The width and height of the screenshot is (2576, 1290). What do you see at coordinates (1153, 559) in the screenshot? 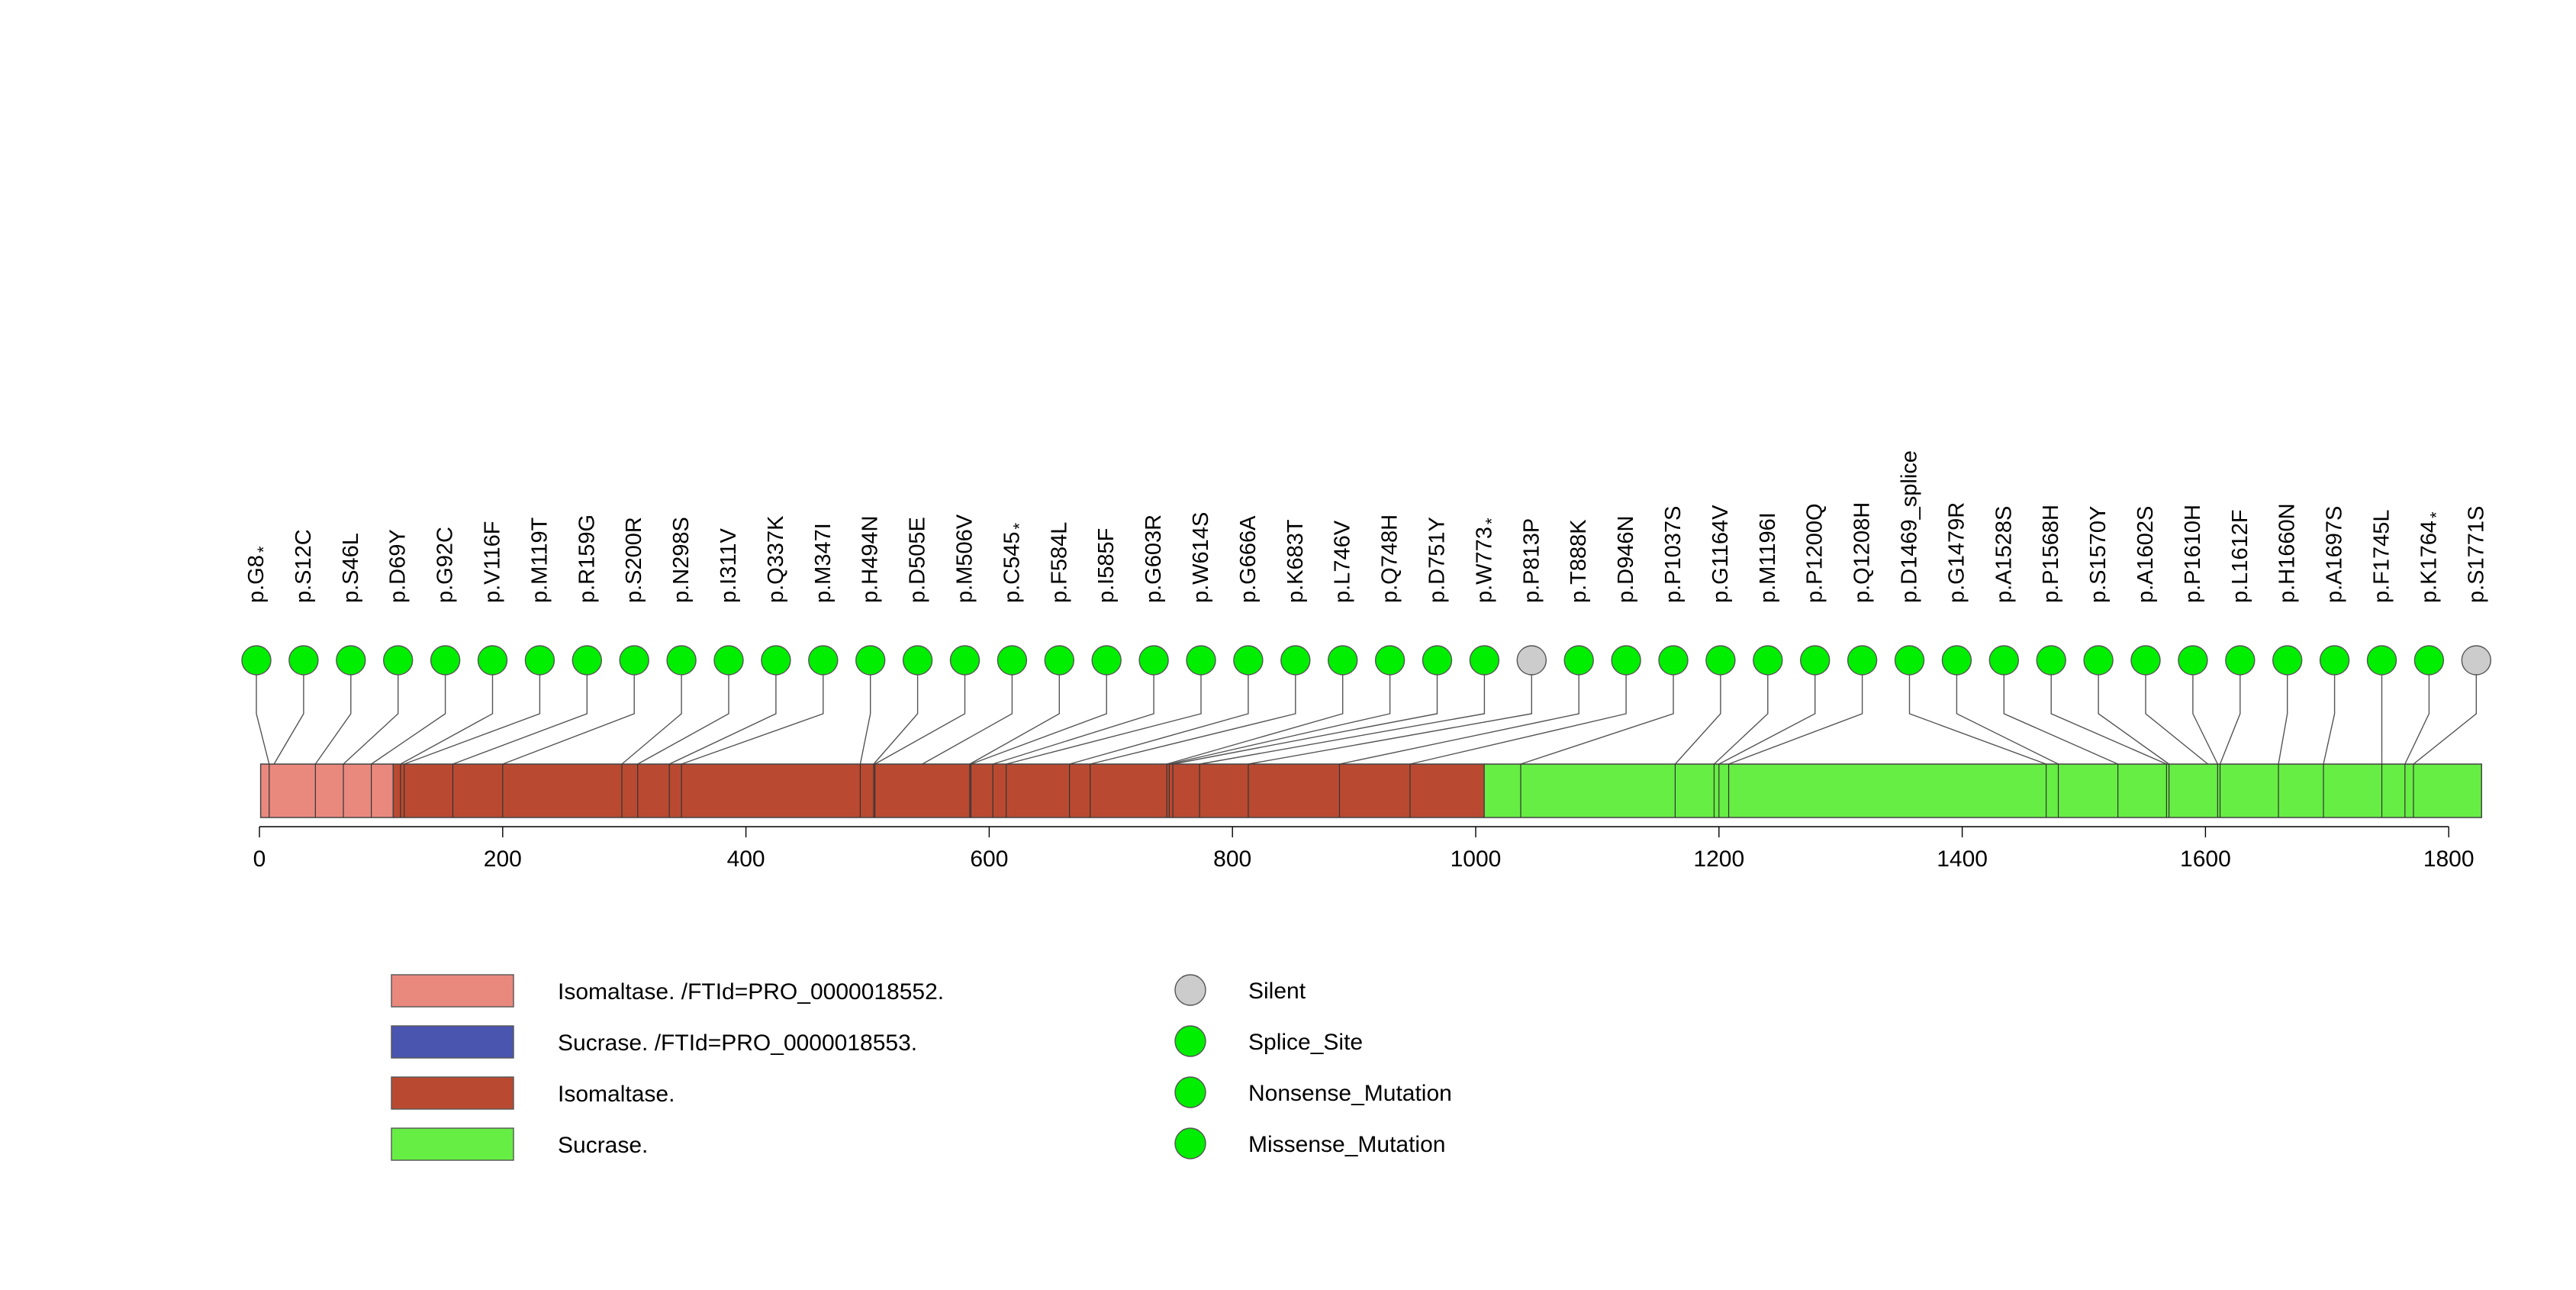
I see `mutation-label: p.G603R` at bounding box center [1153, 559].